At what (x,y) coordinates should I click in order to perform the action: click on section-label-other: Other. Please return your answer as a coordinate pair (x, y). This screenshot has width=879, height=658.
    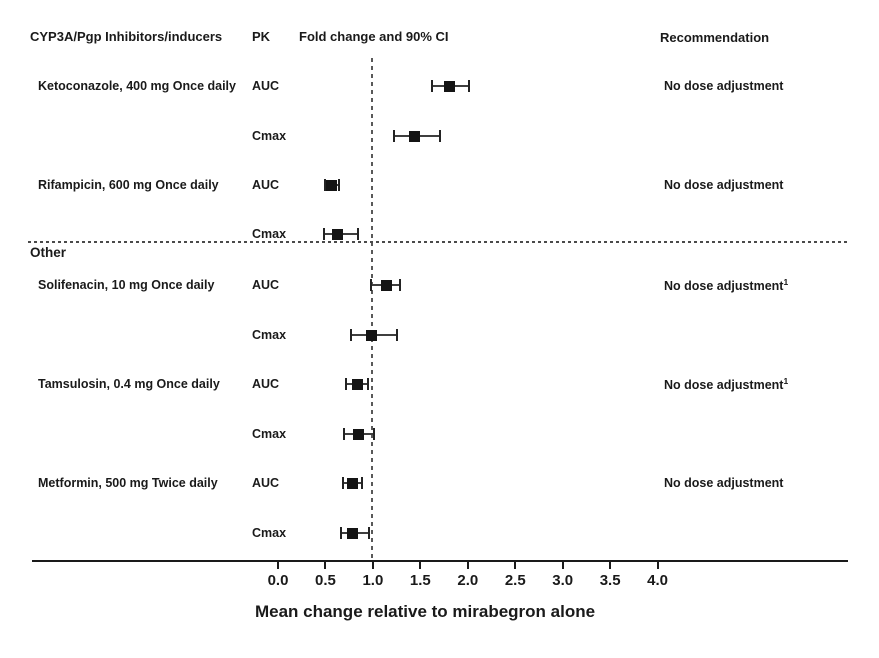
    Looking at the image, I should click on (48, 252).